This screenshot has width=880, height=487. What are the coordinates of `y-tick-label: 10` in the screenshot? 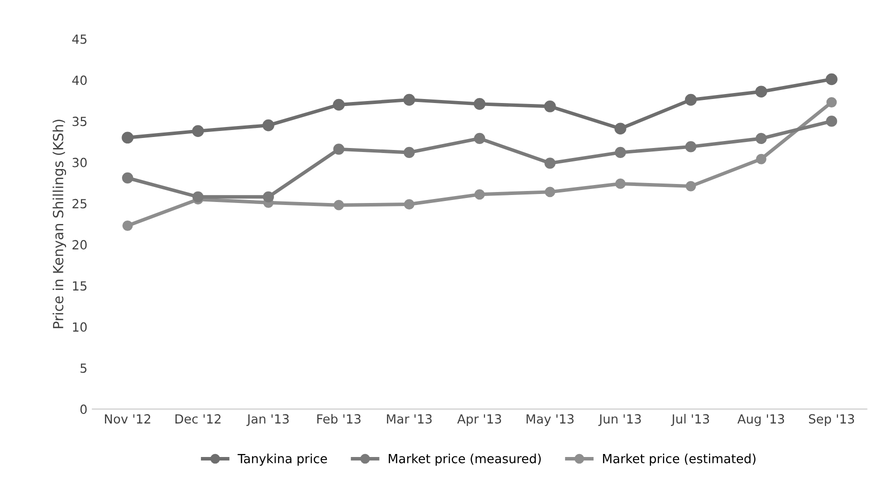 It's located at (80, 327).